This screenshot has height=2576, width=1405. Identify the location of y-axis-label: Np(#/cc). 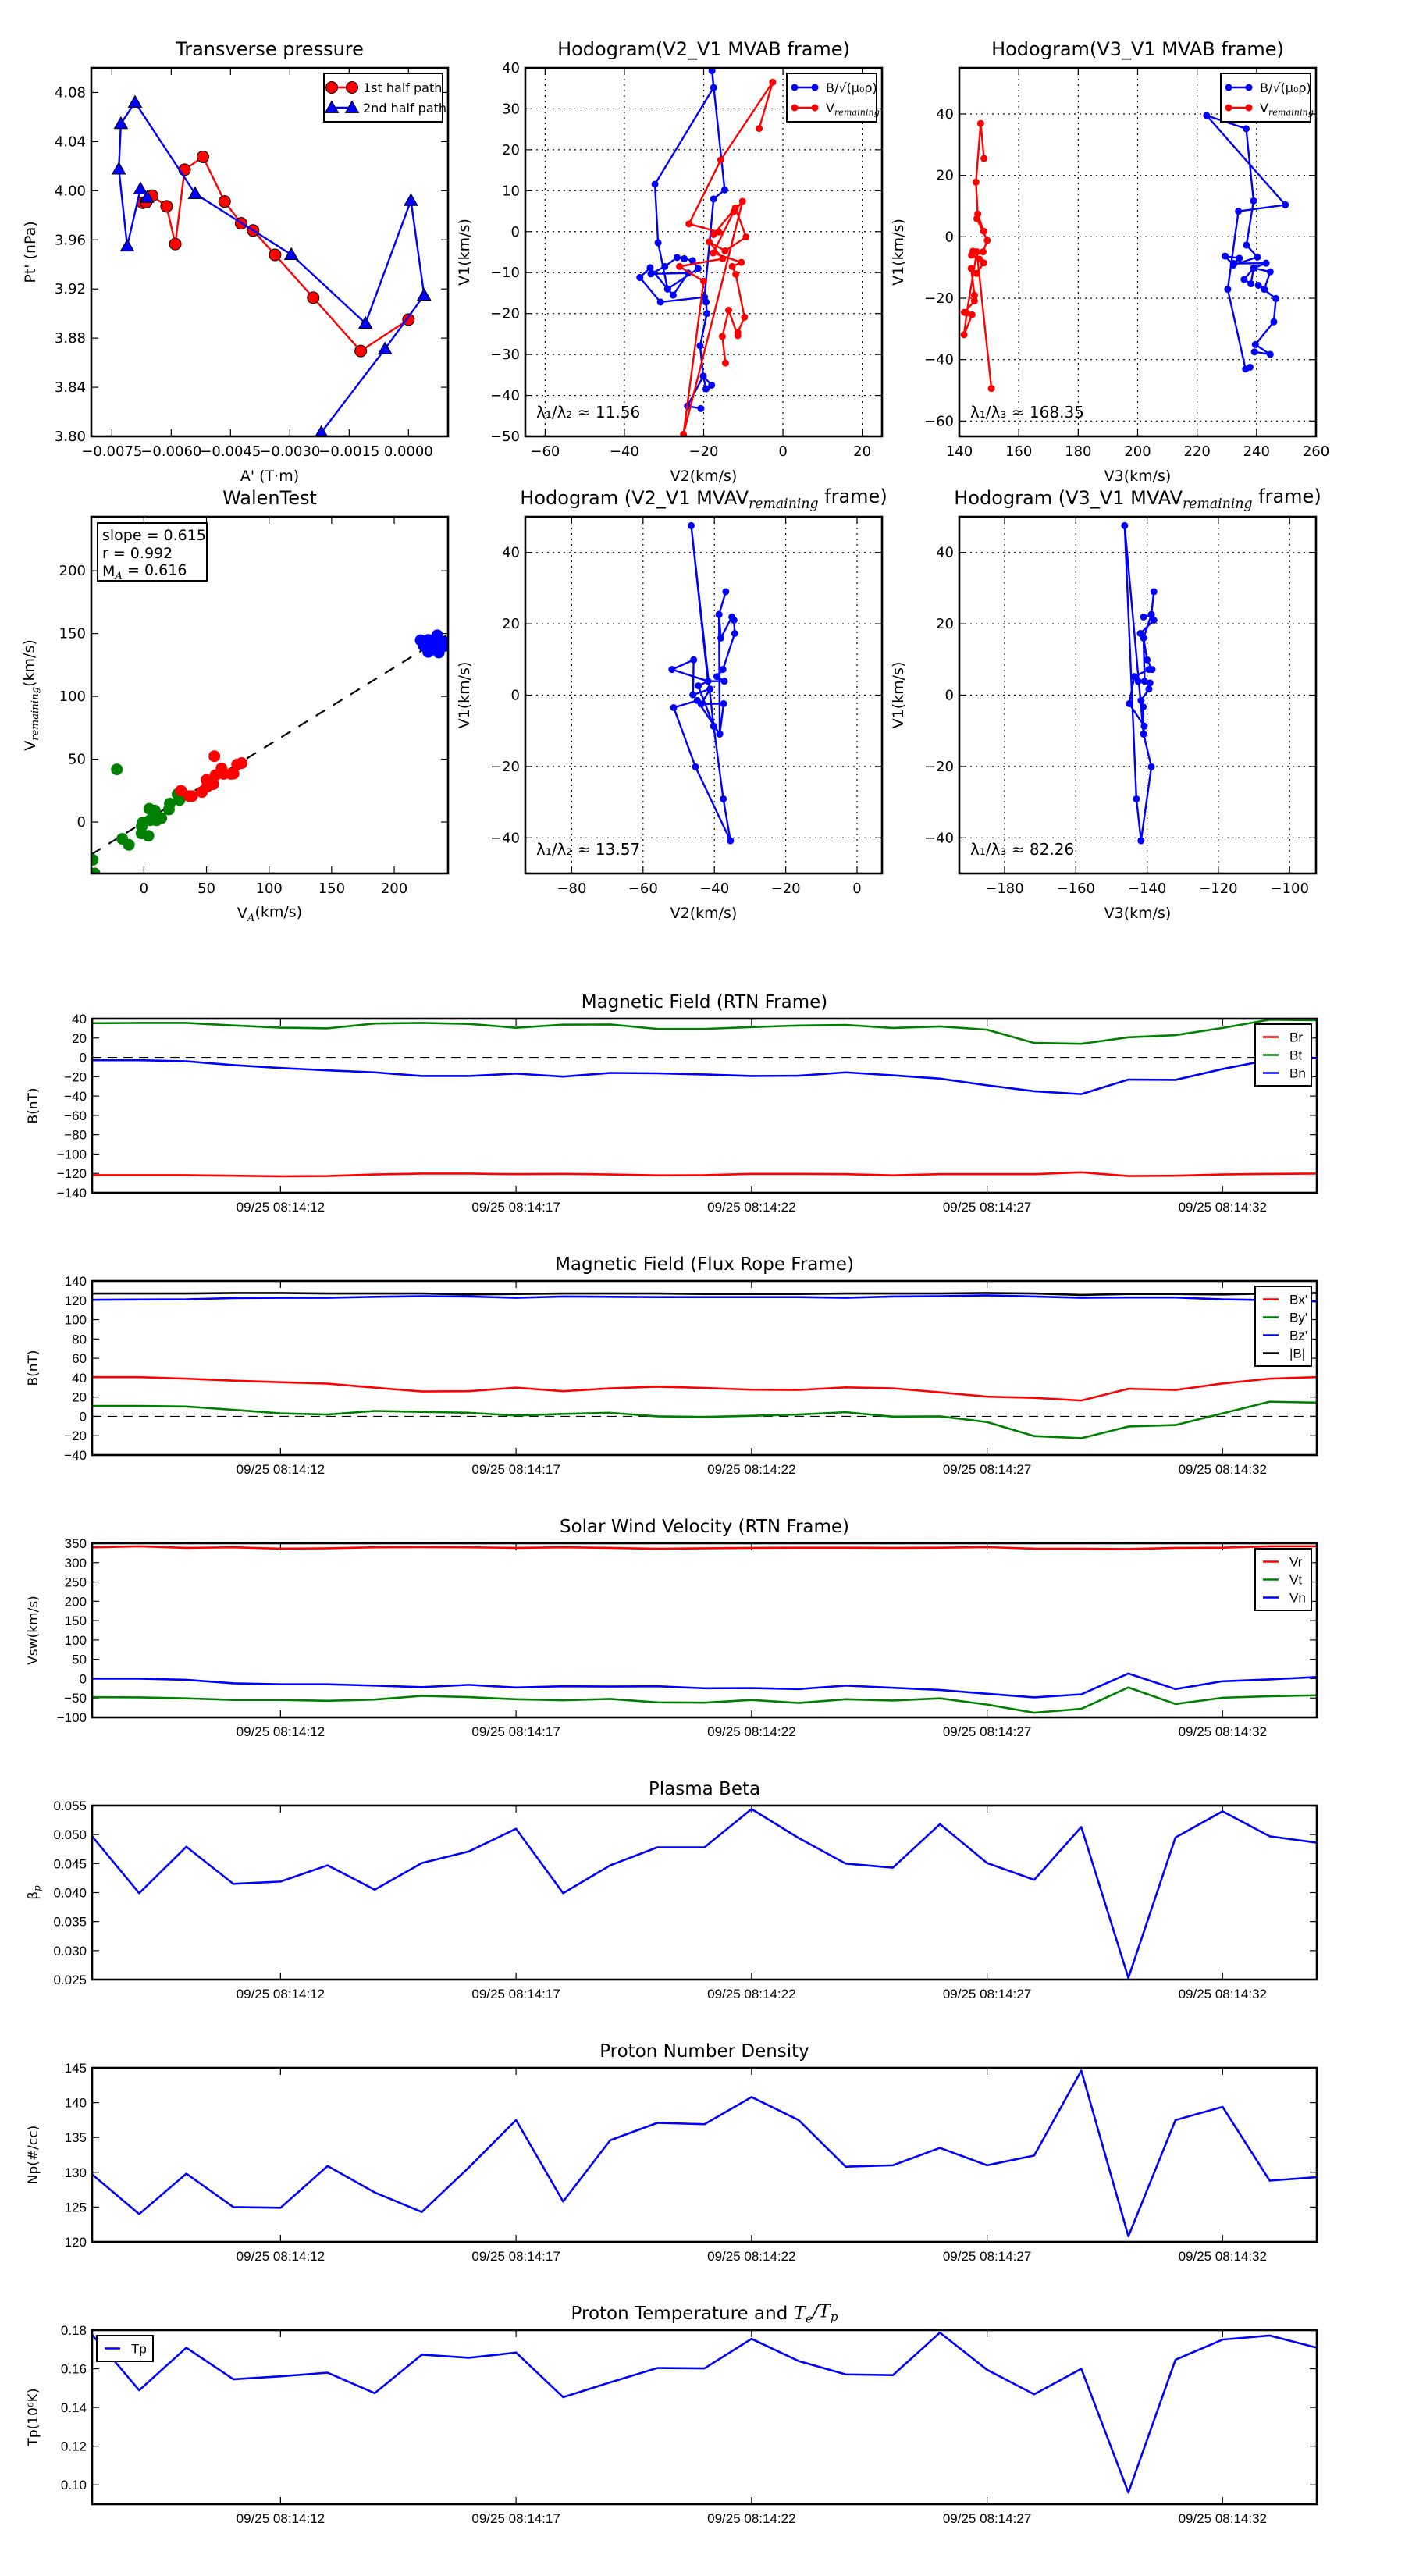
(34, 2155).